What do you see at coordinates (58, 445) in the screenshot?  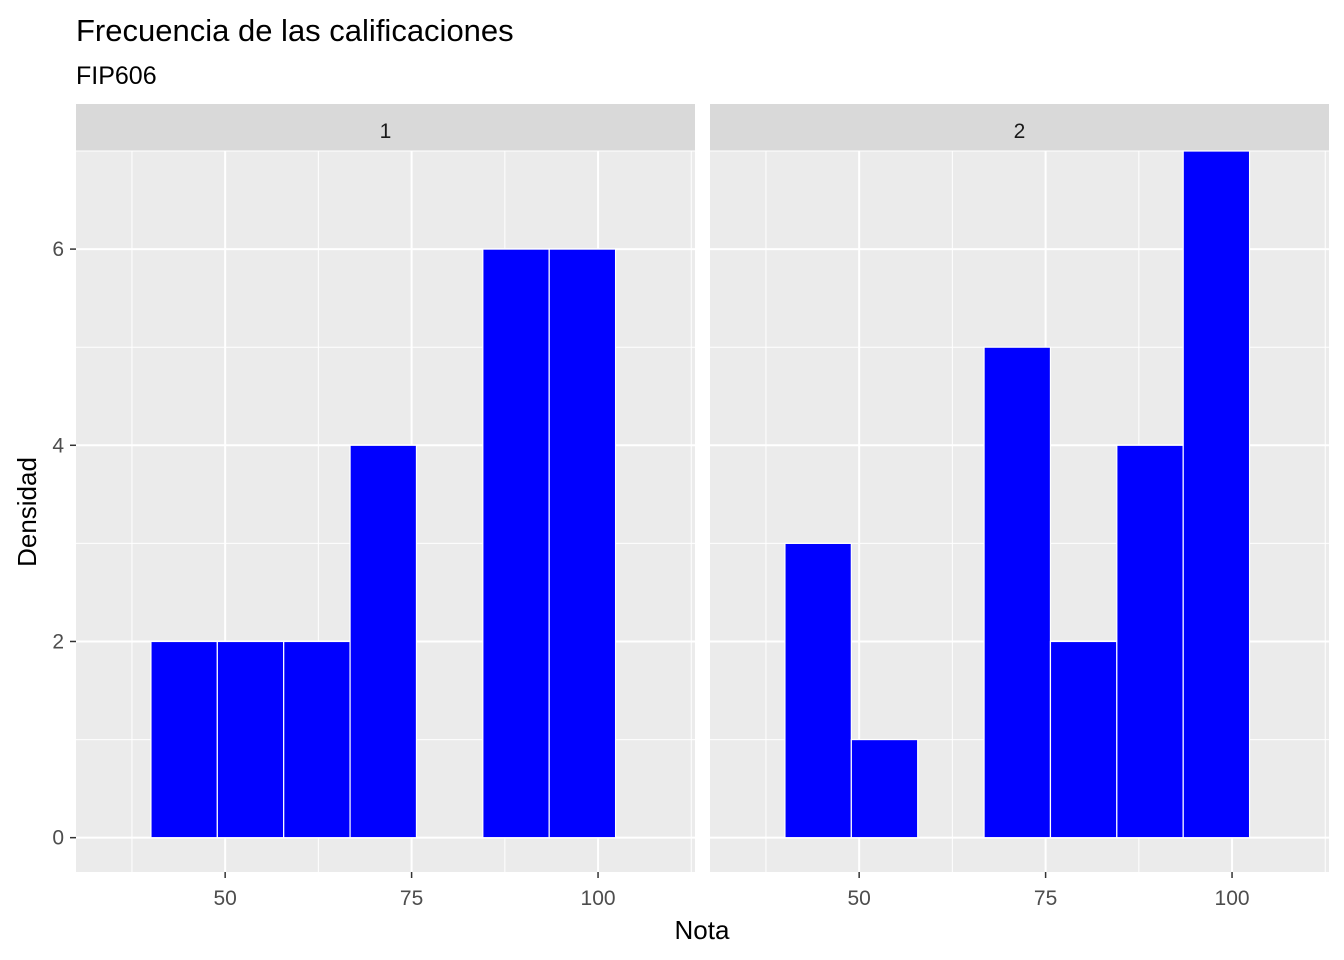 I see `y-tick-label: 4` at bounding box center [58, 445].